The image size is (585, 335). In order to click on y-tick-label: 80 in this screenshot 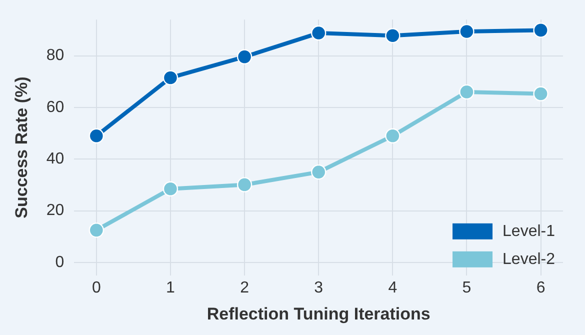, I will do `click(55, 55)`.